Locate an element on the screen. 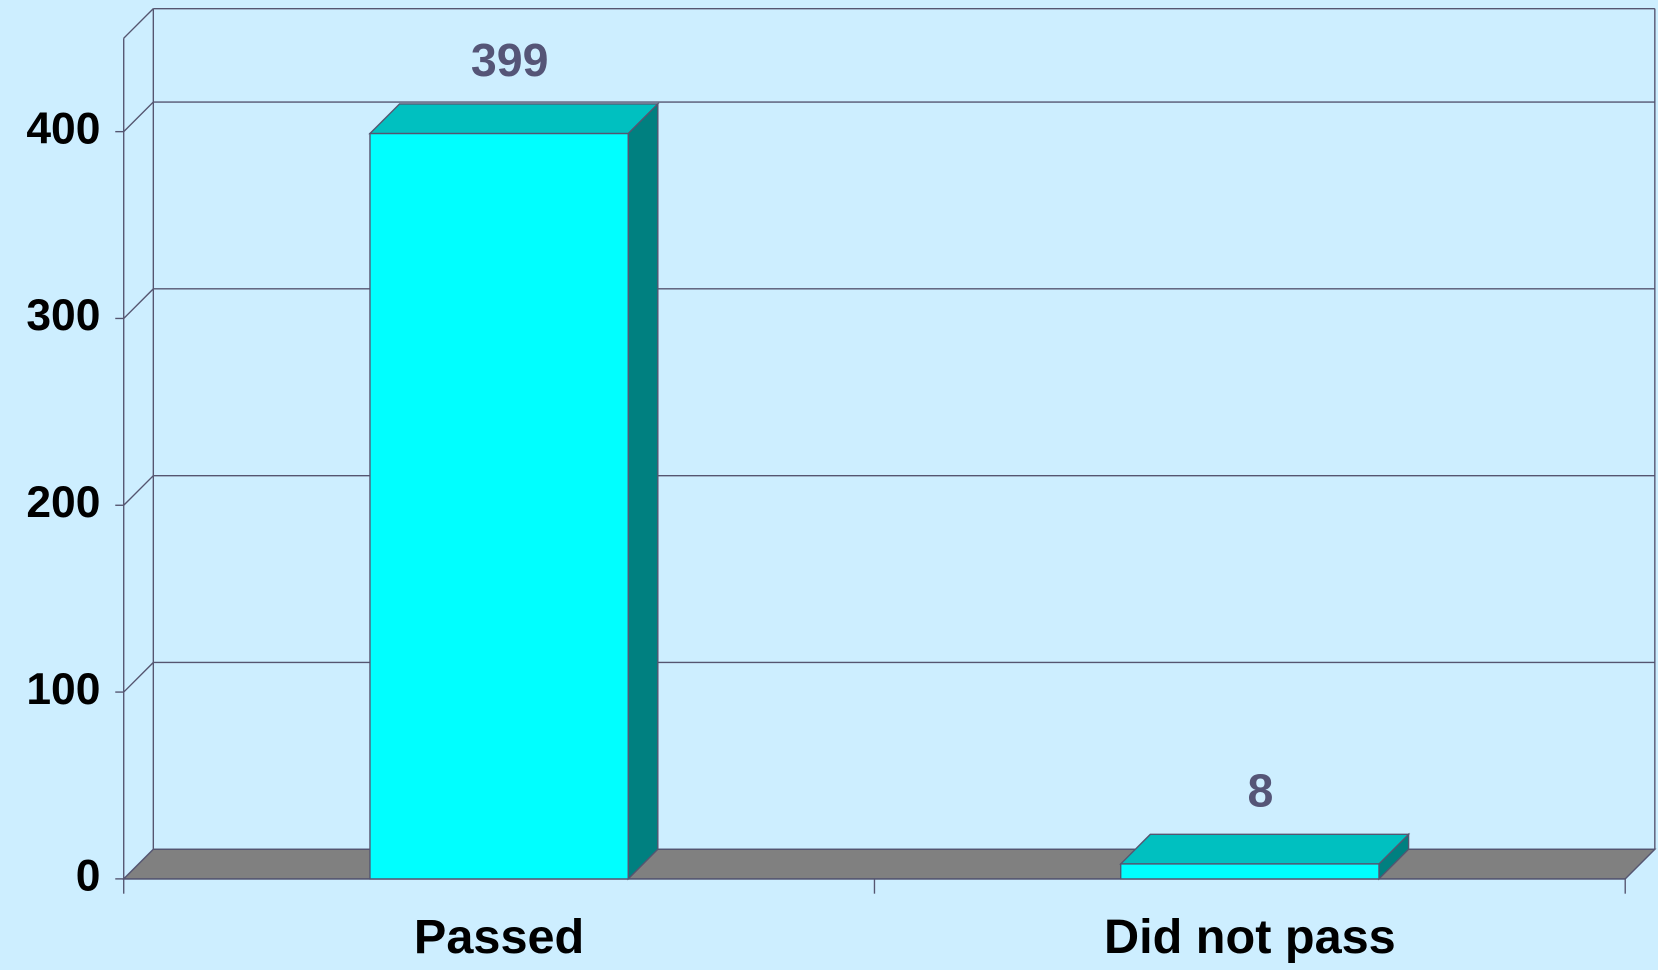 The height and width of the screenshot is (970, 1658). bar-side is located at coordinates (643, 491).